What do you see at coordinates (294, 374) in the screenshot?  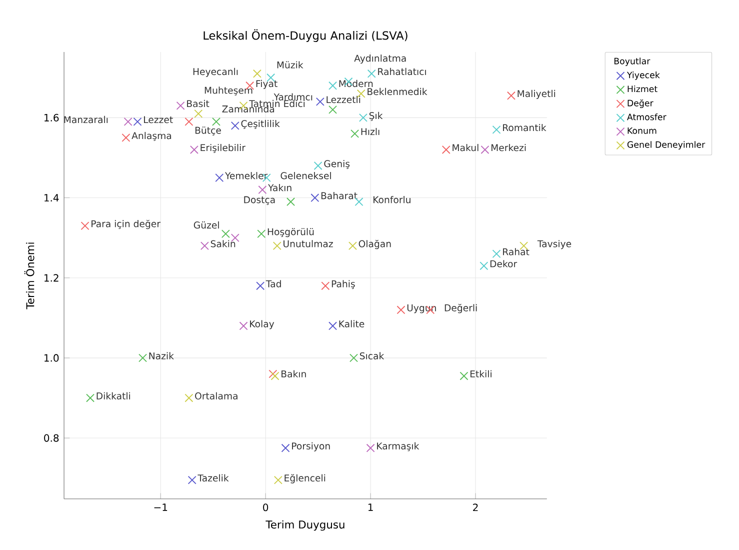 I see `annotation: Bakın` at bounding box center [294, 374].